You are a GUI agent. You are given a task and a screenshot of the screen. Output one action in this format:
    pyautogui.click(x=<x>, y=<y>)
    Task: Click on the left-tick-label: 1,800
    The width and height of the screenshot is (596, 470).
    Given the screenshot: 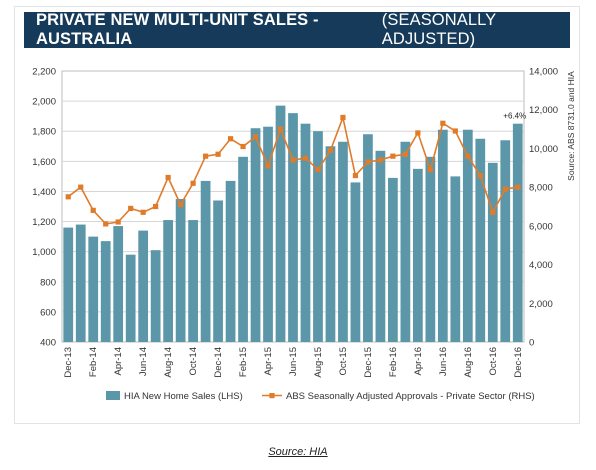 What is the action you would take?
    pyautogui.click(x=44, y=132)
    